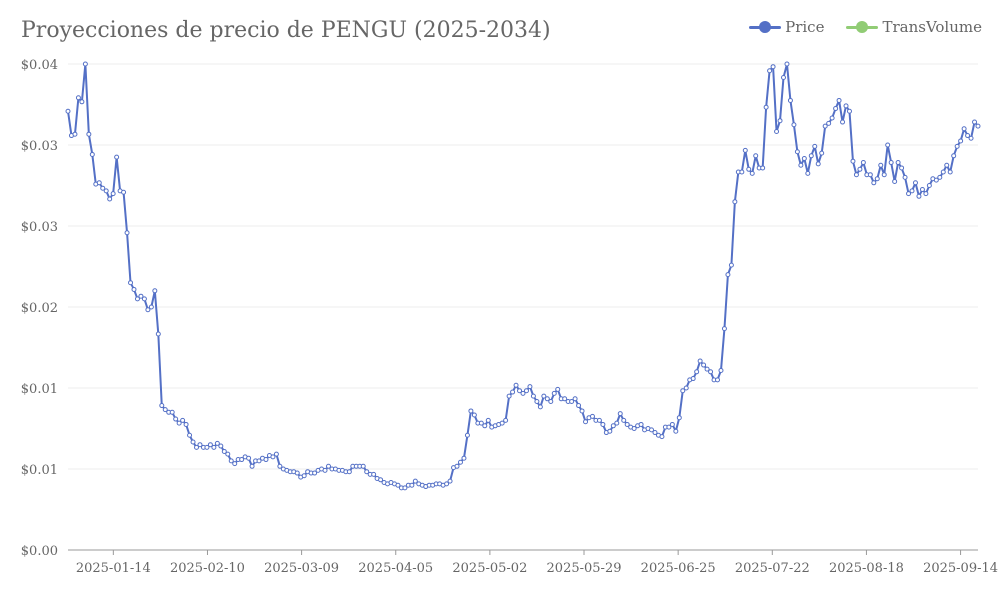  What do you see at coordinates (932, 27) in the screenshot?
I see `legend-label-transvolume: TransVolume` at bounding box center [932, 27].